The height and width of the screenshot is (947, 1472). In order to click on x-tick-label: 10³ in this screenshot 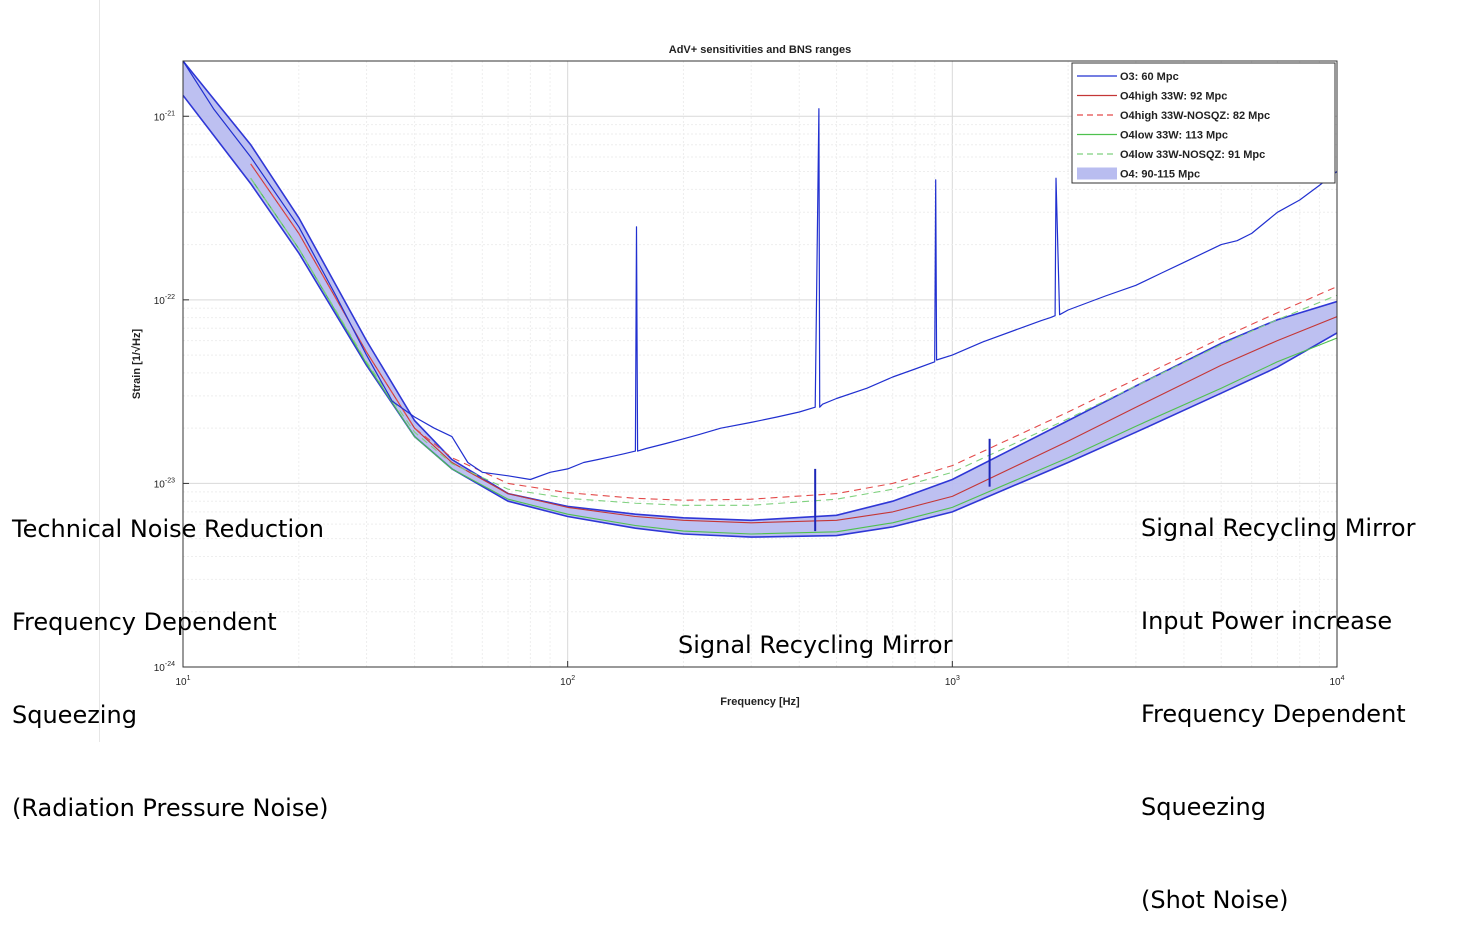, I will do `click(952, 681)`.